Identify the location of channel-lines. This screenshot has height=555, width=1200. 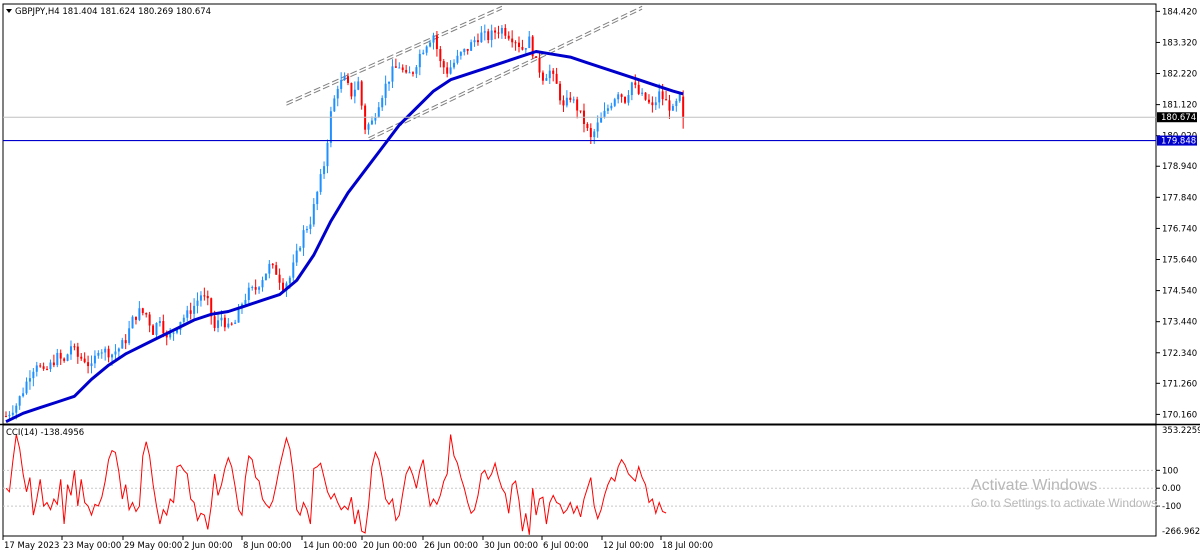
(464, 73).